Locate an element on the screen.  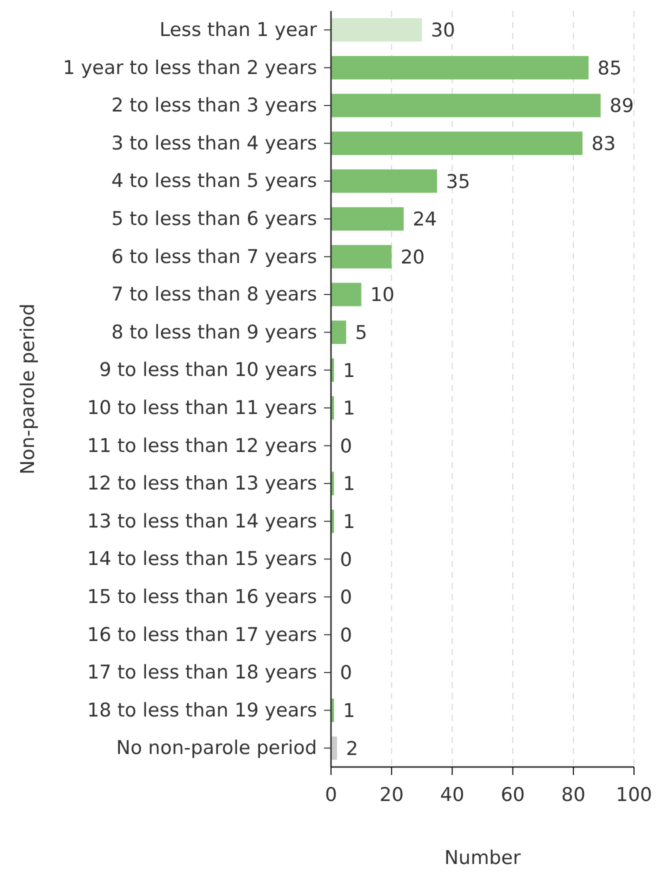
y-tick-label: 10 to less than 11 years is located at coordinates (202, 407).